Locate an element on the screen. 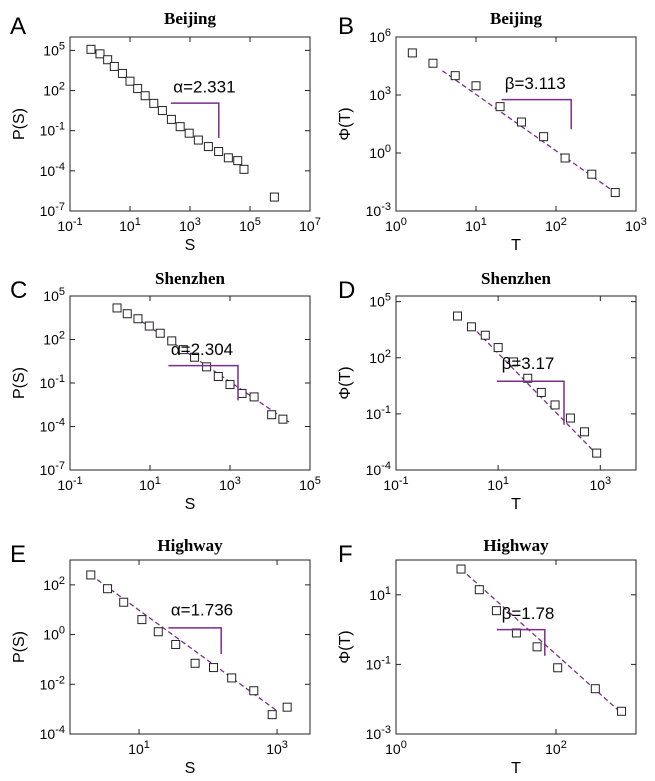 This screenshot has height=781, width=655. slope-annotation: β=3.113 is located at coordinates (535, 83).